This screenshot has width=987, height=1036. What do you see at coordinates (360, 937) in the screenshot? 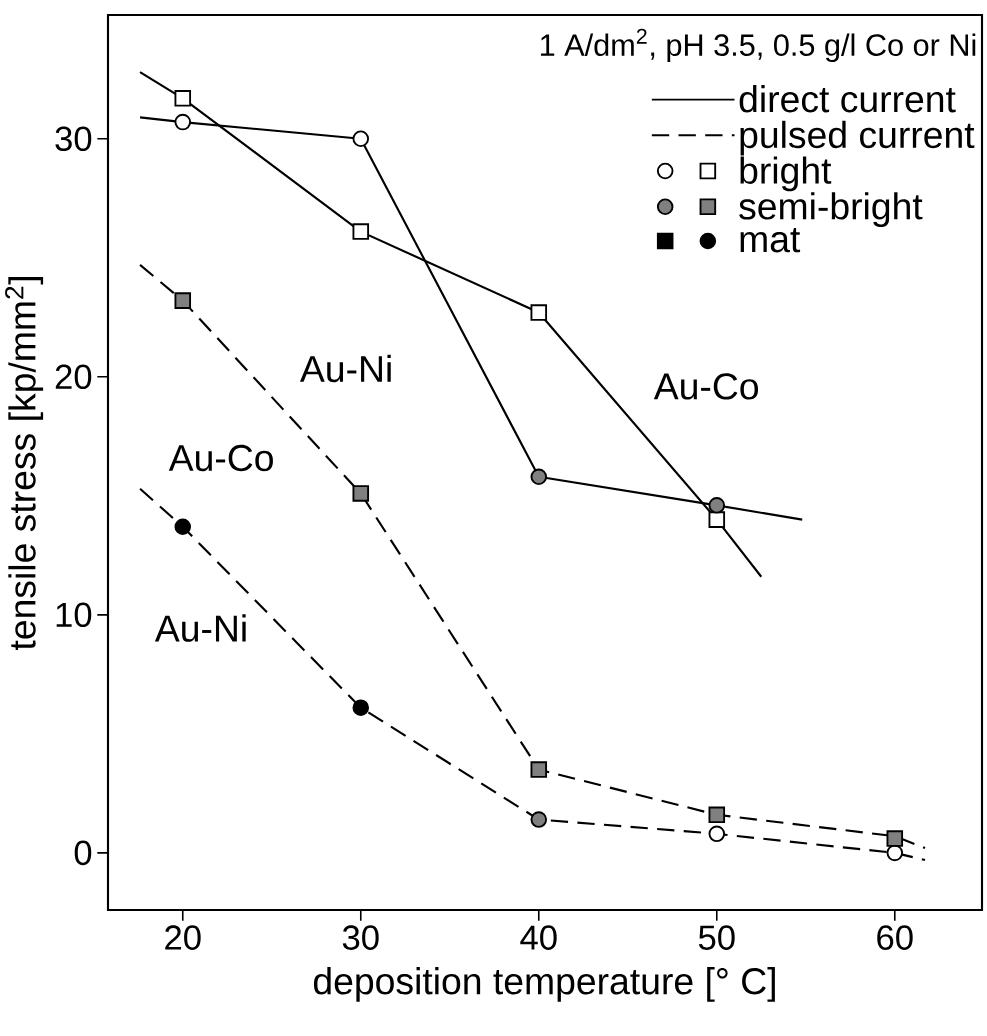
I see `x-tick-label: 30` at bounding box center [360, 937].